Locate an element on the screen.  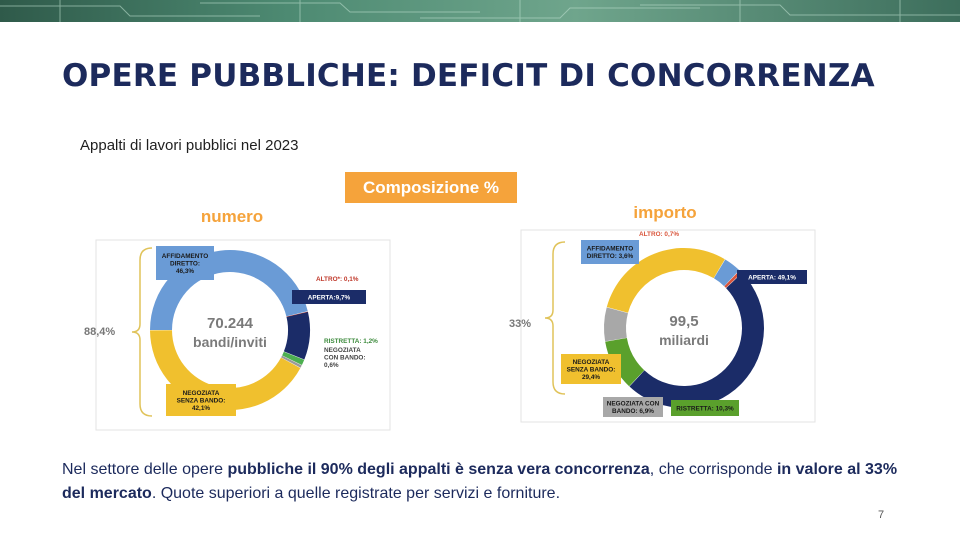
center-value: 99,5 is located at coordinates (683, 321).